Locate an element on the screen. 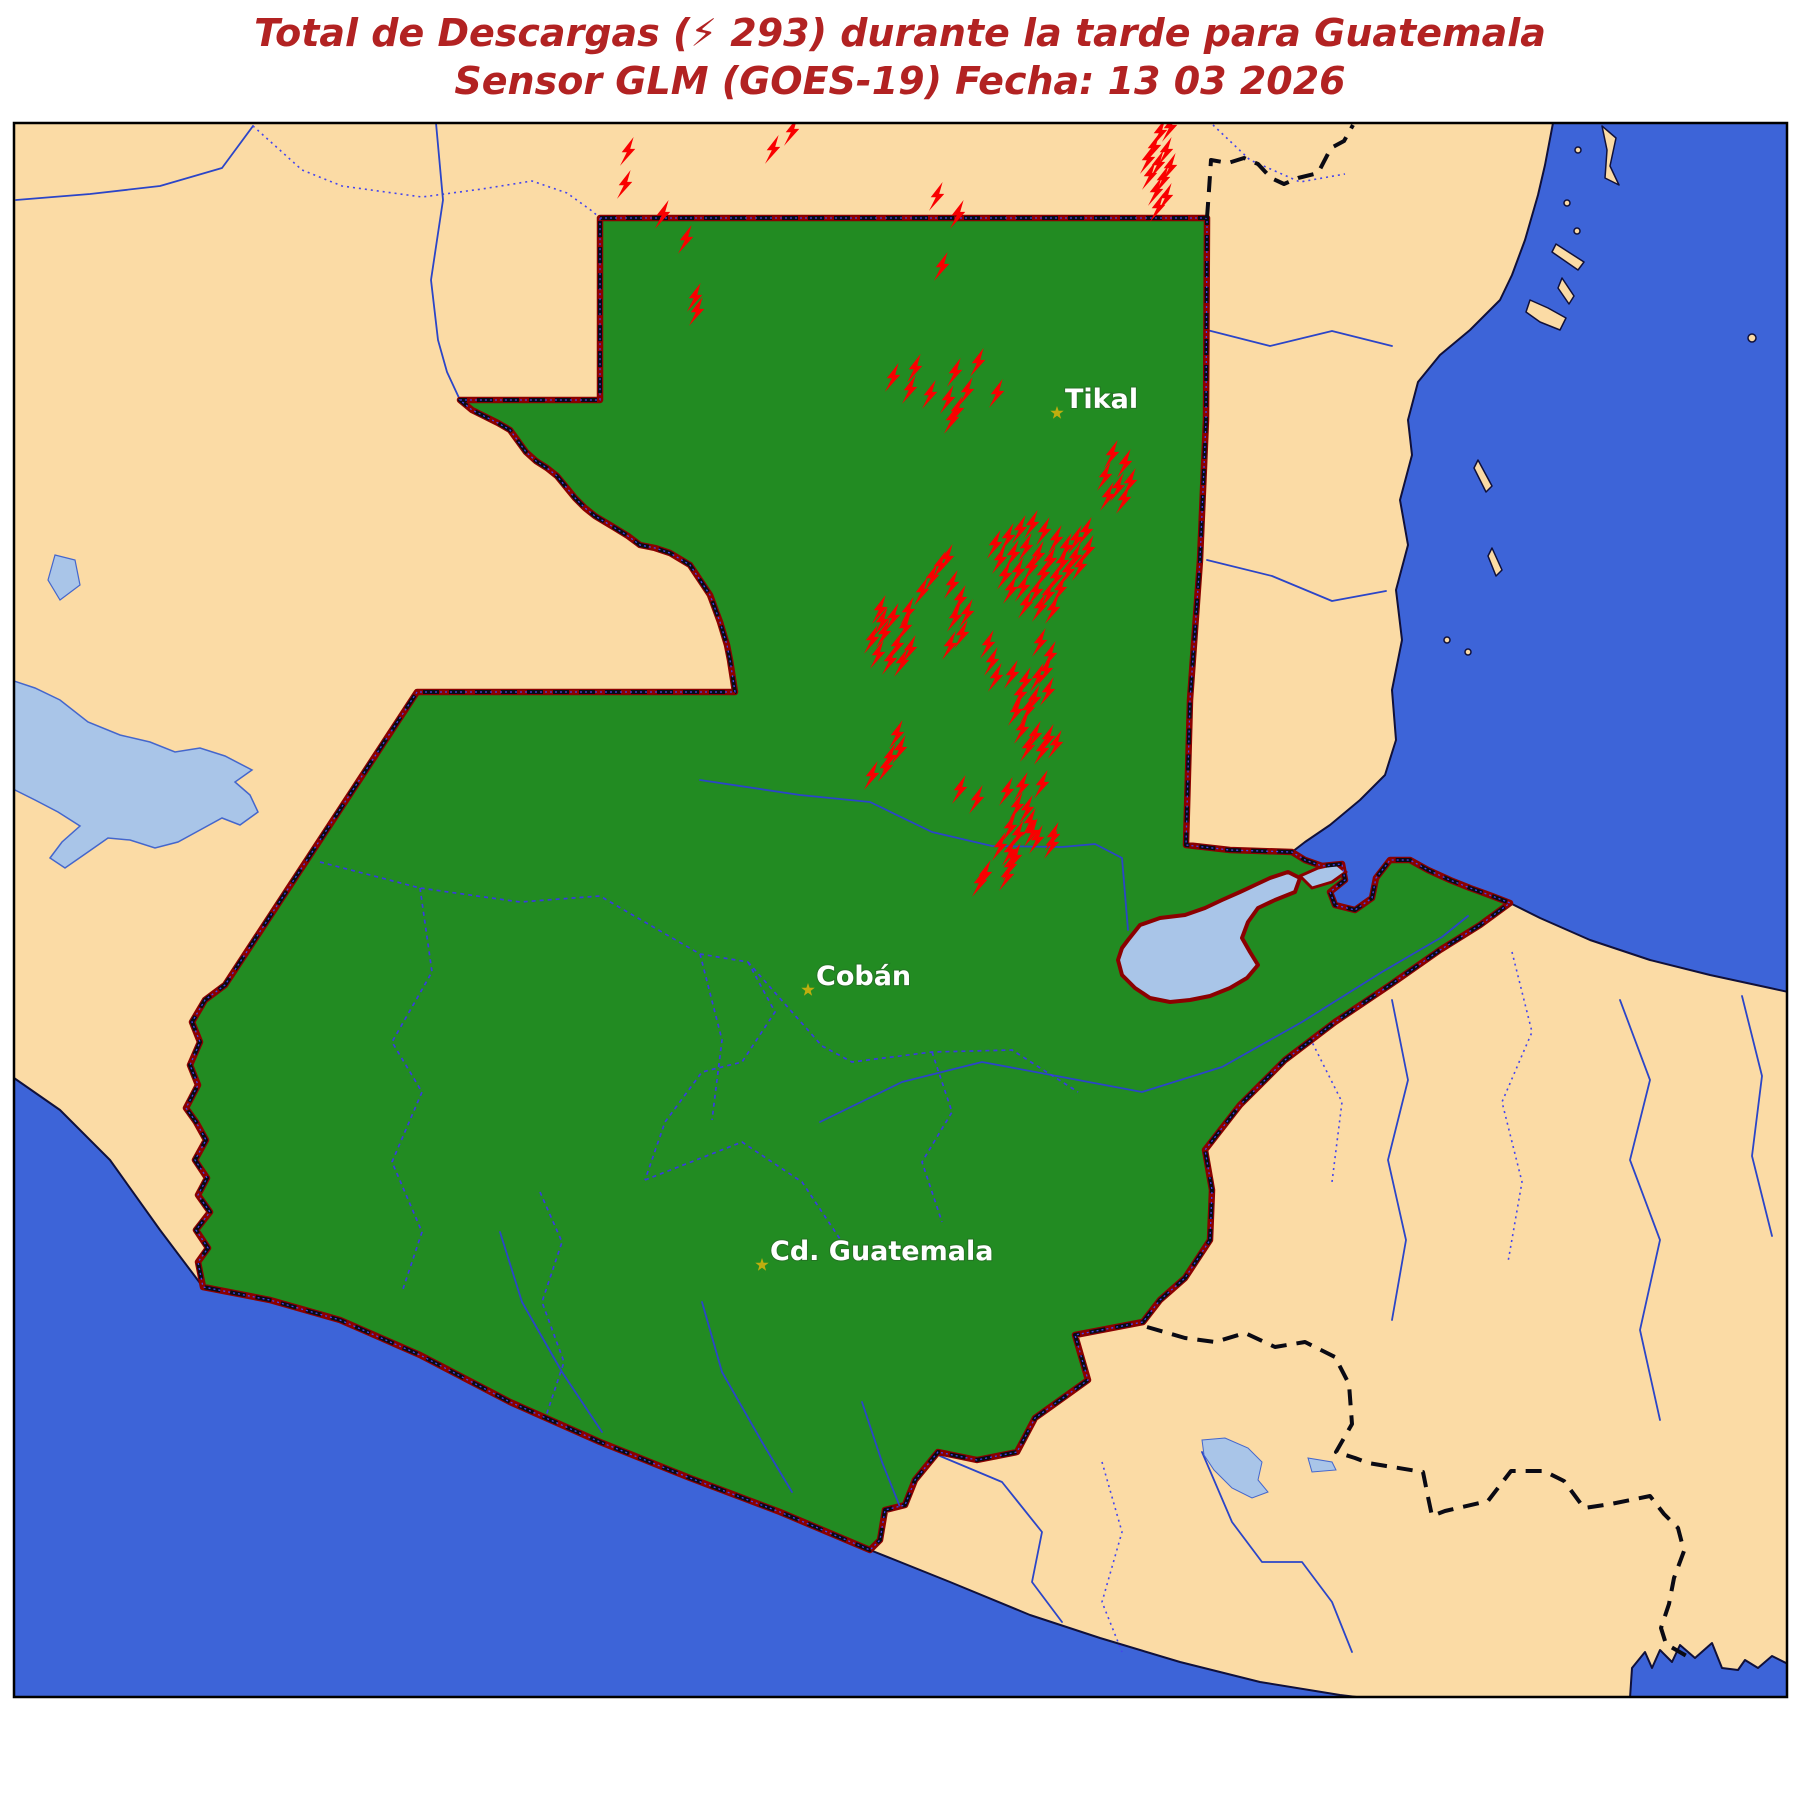 This screenshot has width=1800, height=1800. mexico-reservoir-lake is located at coordinates (136, 774).